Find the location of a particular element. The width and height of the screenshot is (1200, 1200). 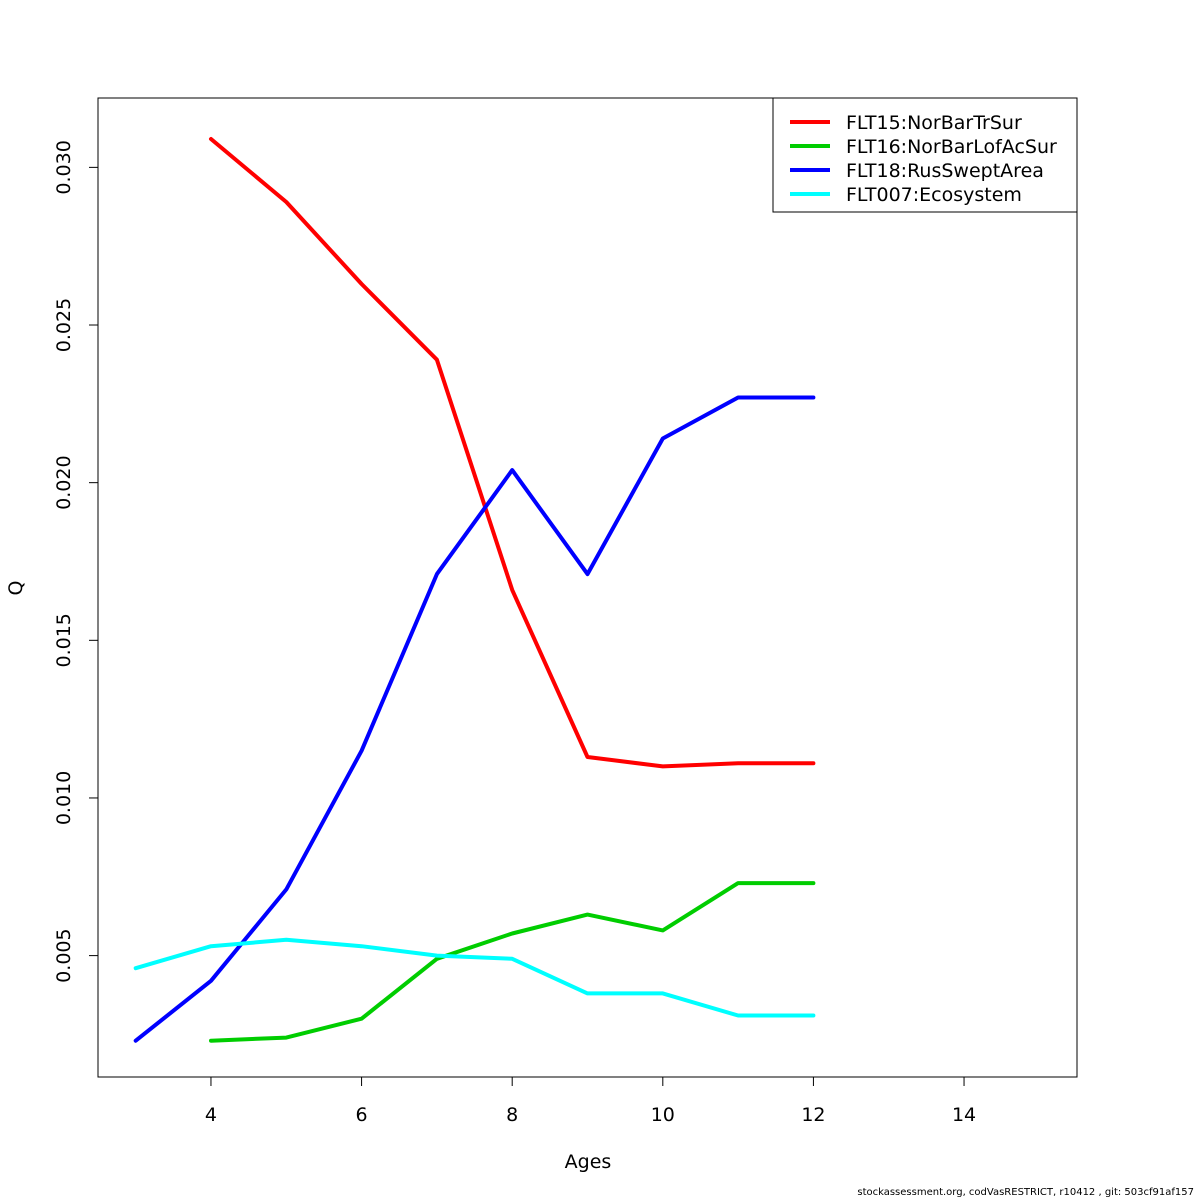

legend-label: FLT16:NorBarLofAcSur is located at coordinates (951, 147).